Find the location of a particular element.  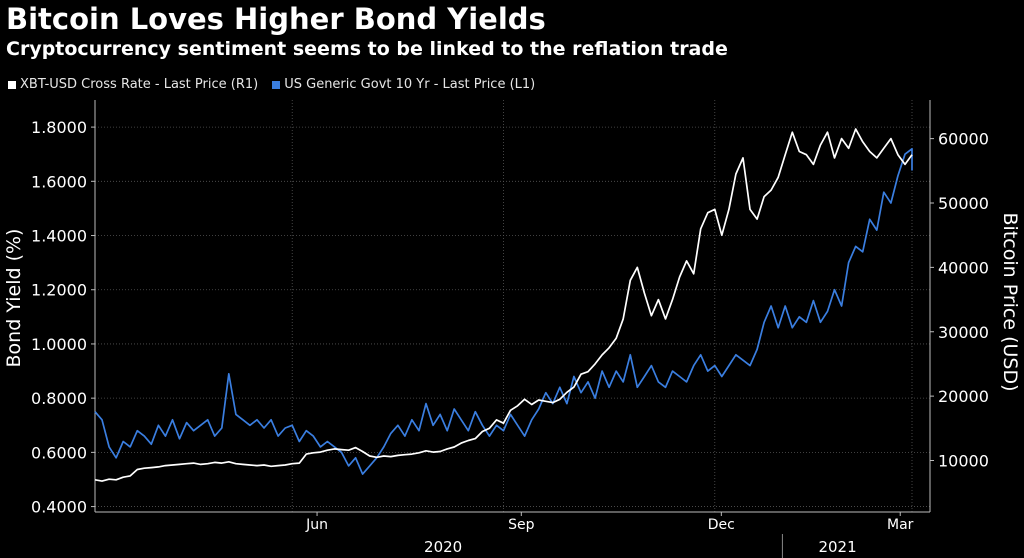

left-tick-label: 1.8000 is located at coordinates (59, 127).